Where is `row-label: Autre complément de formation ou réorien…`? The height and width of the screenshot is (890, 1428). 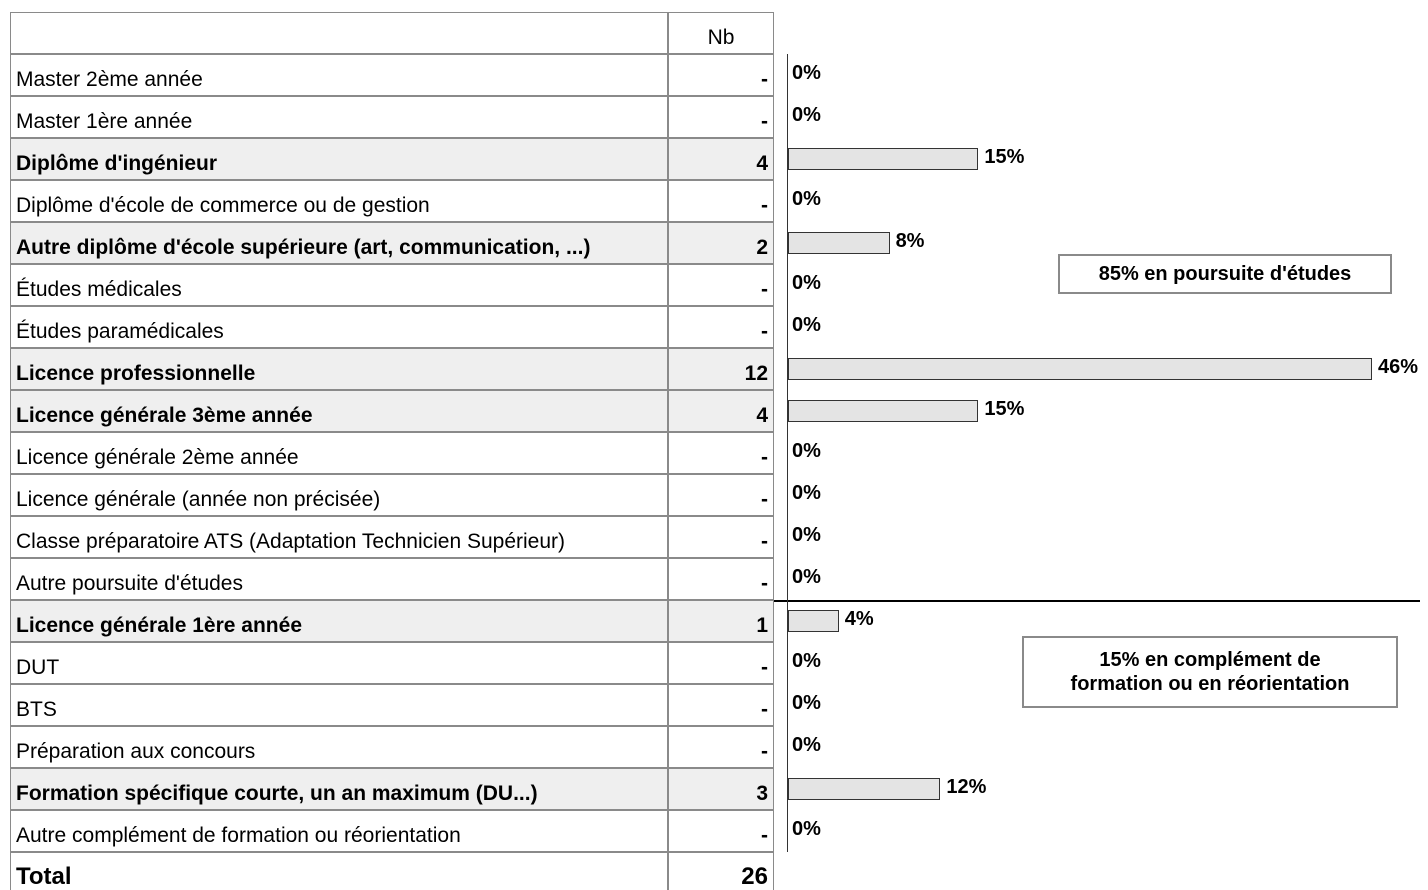
row-label: Autre complément de formation ou réorien… is located at coordinates (339, 831).